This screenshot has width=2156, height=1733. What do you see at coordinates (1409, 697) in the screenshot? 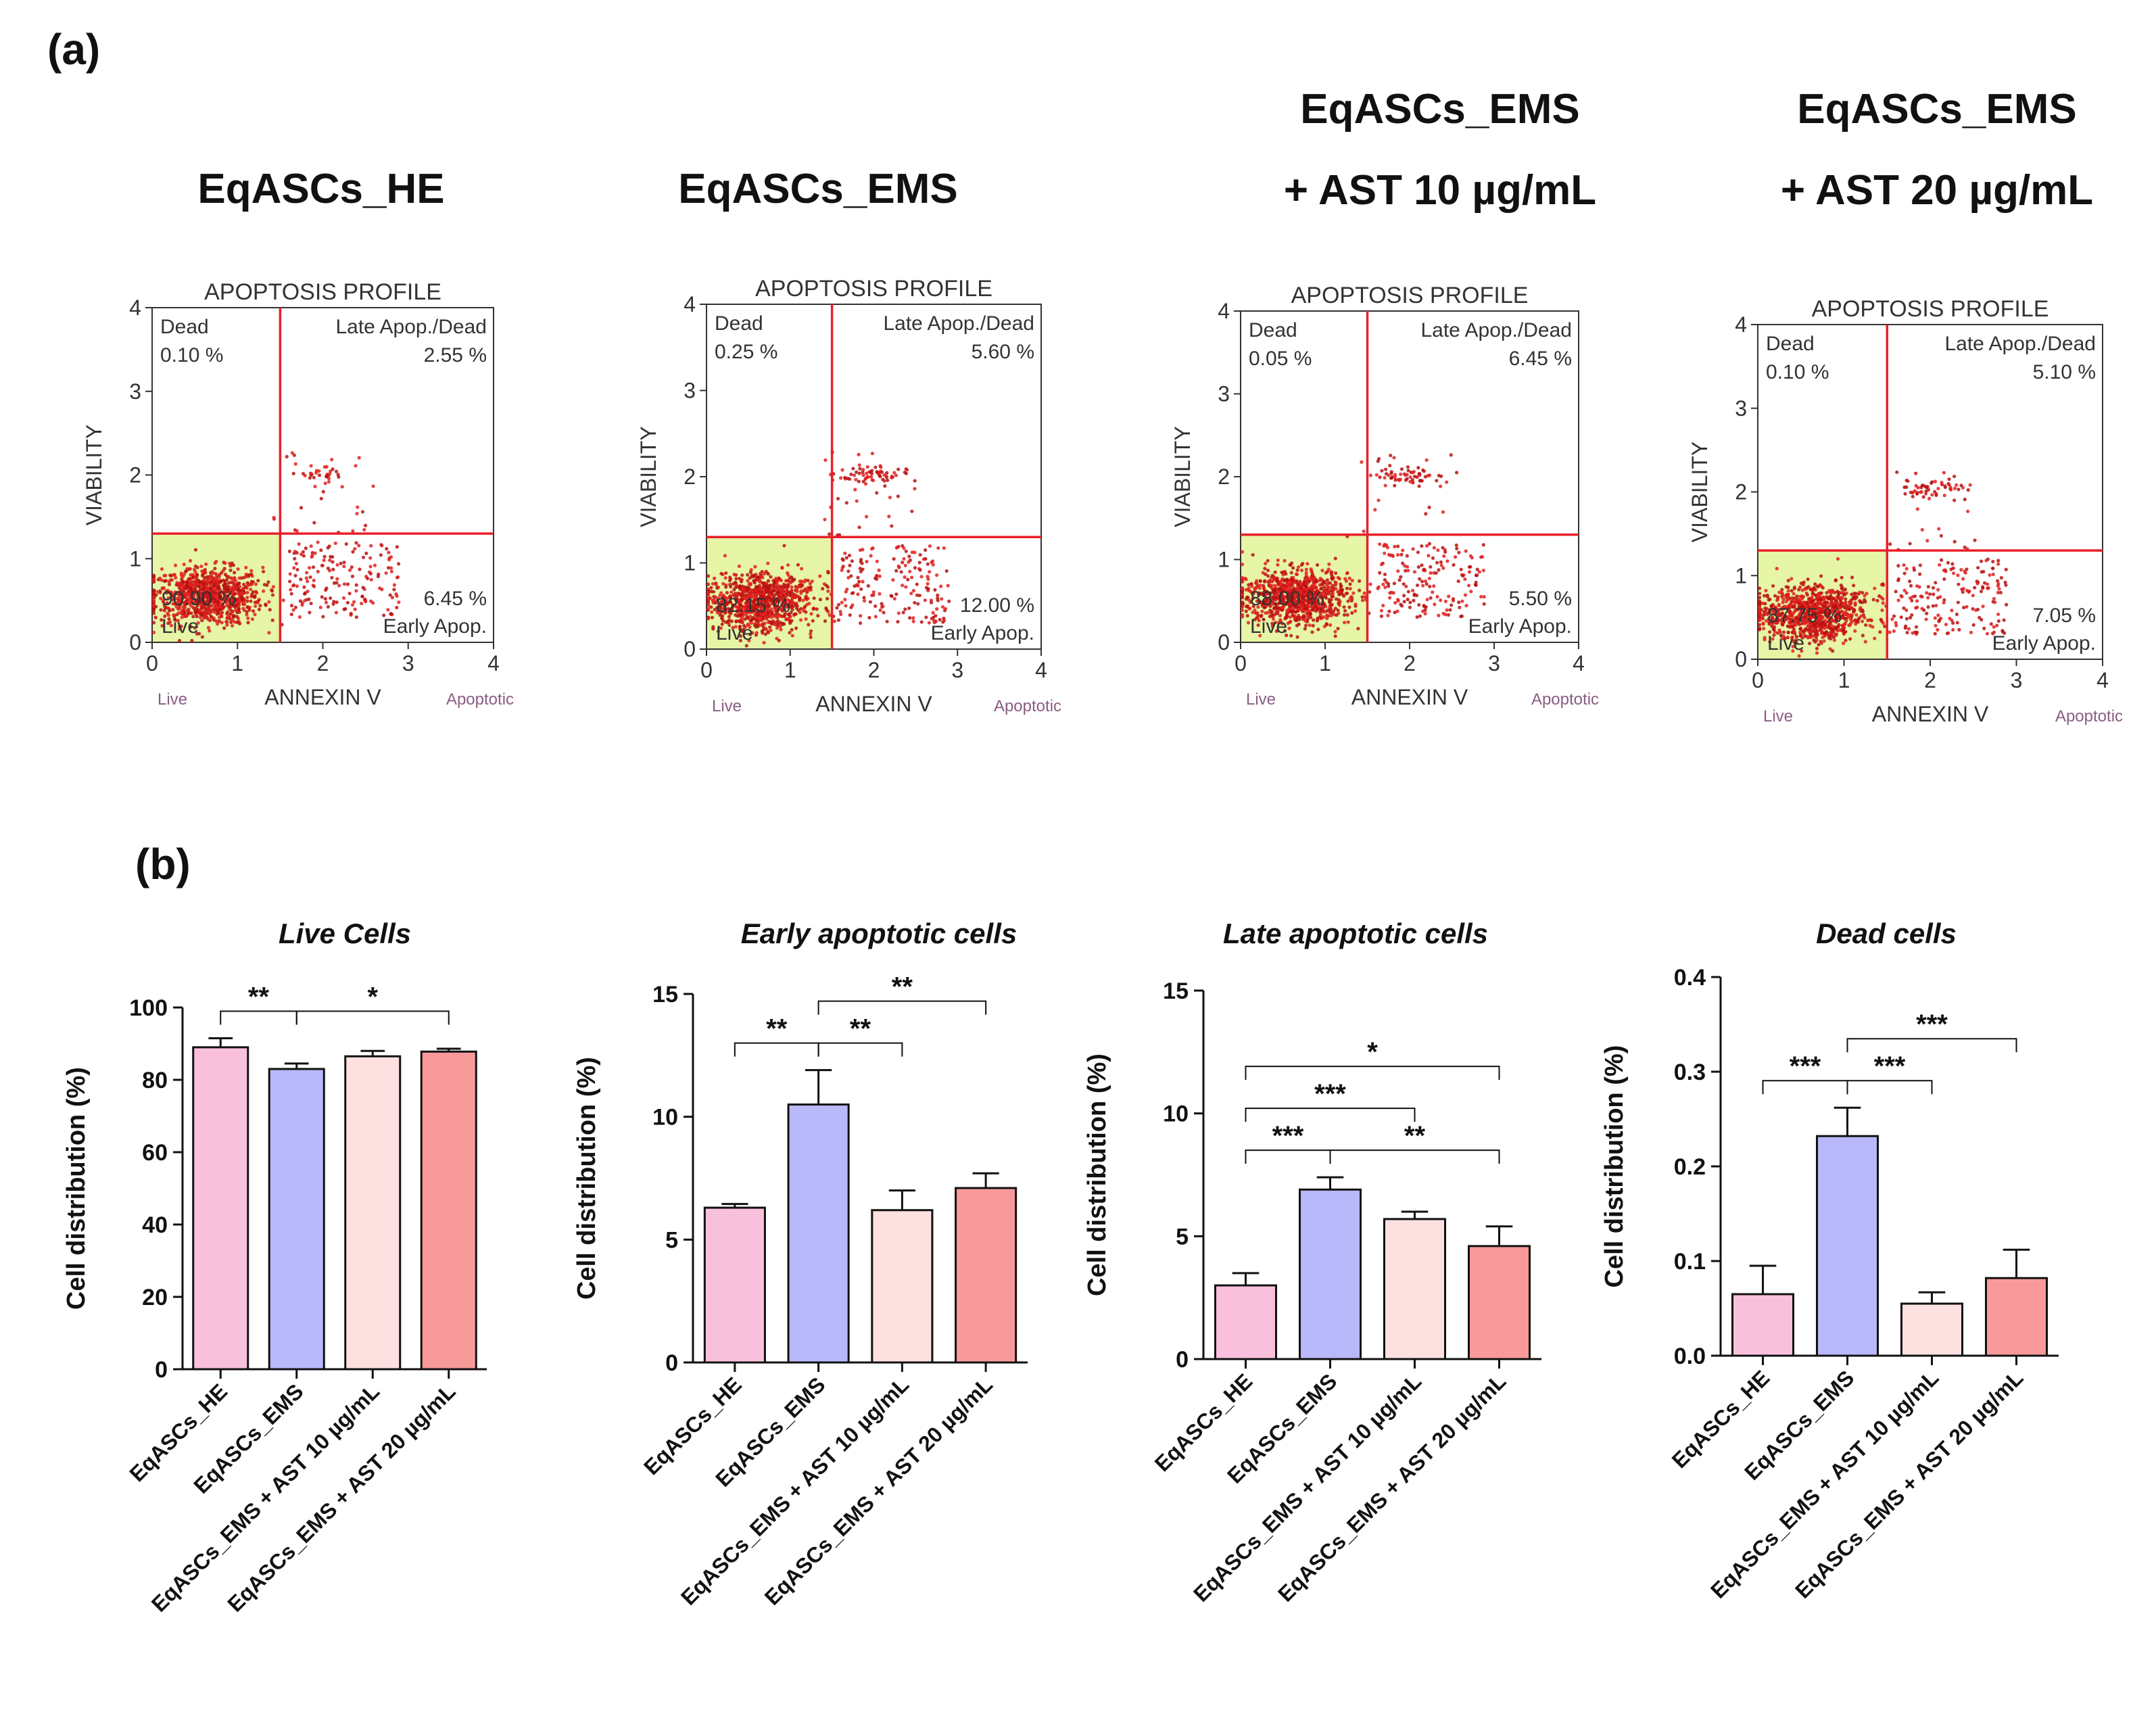
I see `x-axis-label: ANNEXIN V` at bounding box center [1409, 697].